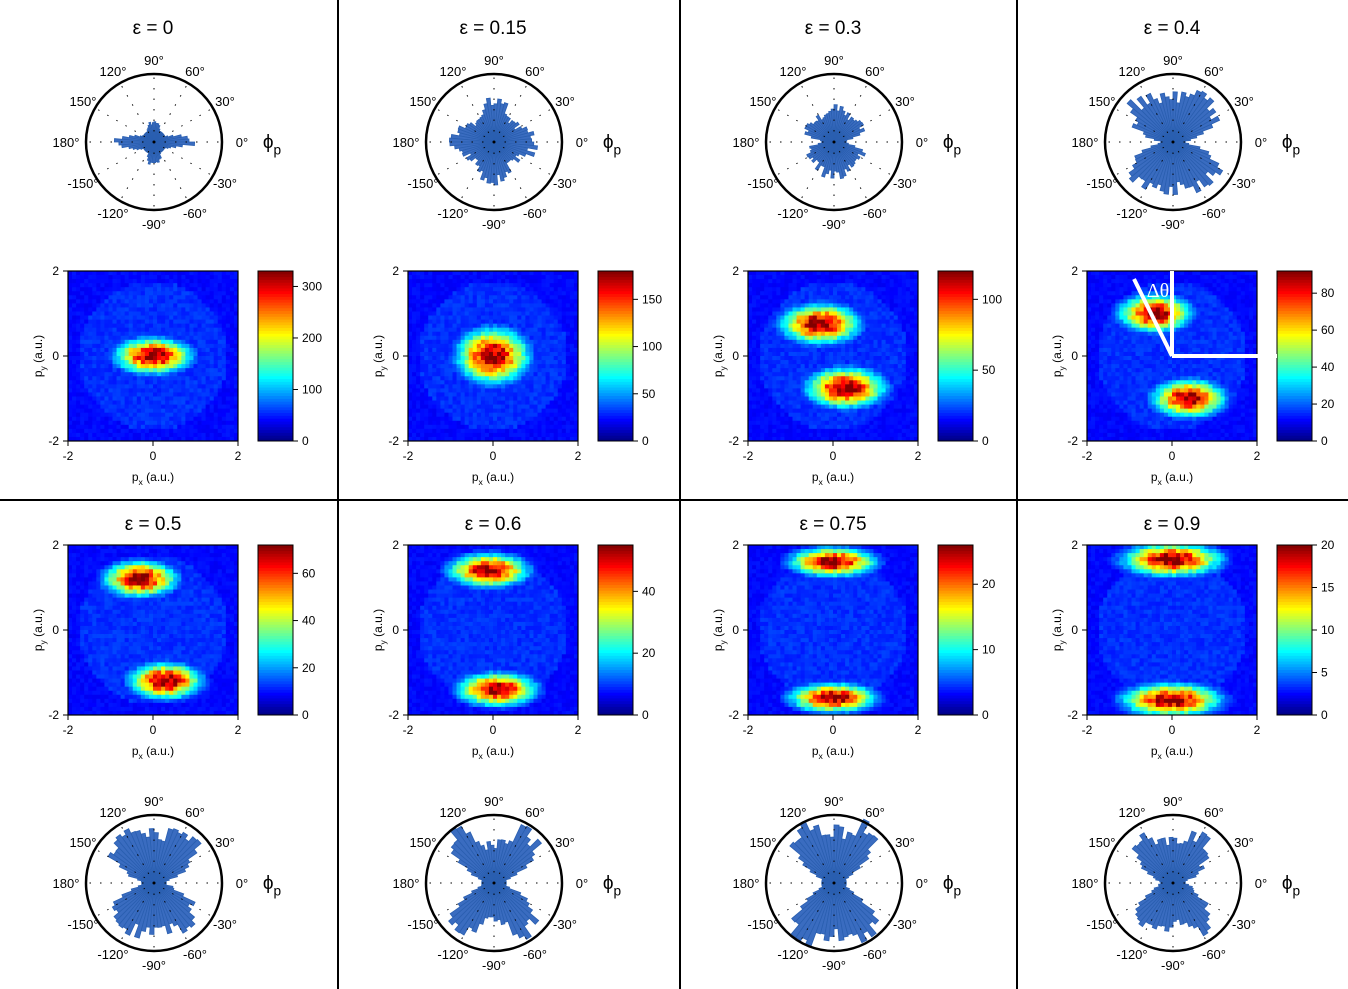 This screenshot has width=1348, height=989. I want to click on polar-angle-label: 90°, so click(154, 60).